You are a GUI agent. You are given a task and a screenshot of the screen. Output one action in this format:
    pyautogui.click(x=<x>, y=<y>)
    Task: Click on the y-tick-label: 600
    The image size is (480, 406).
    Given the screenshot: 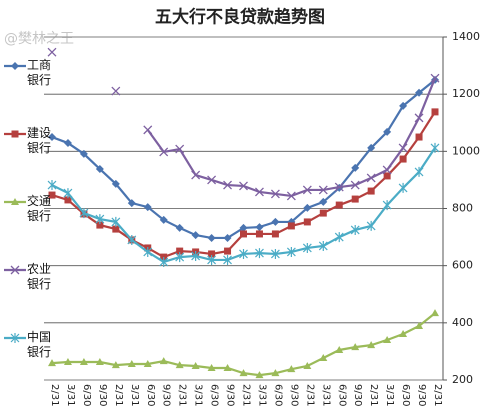 What is the action you would take?
    pyautogui.click(x=462, y=265)
    